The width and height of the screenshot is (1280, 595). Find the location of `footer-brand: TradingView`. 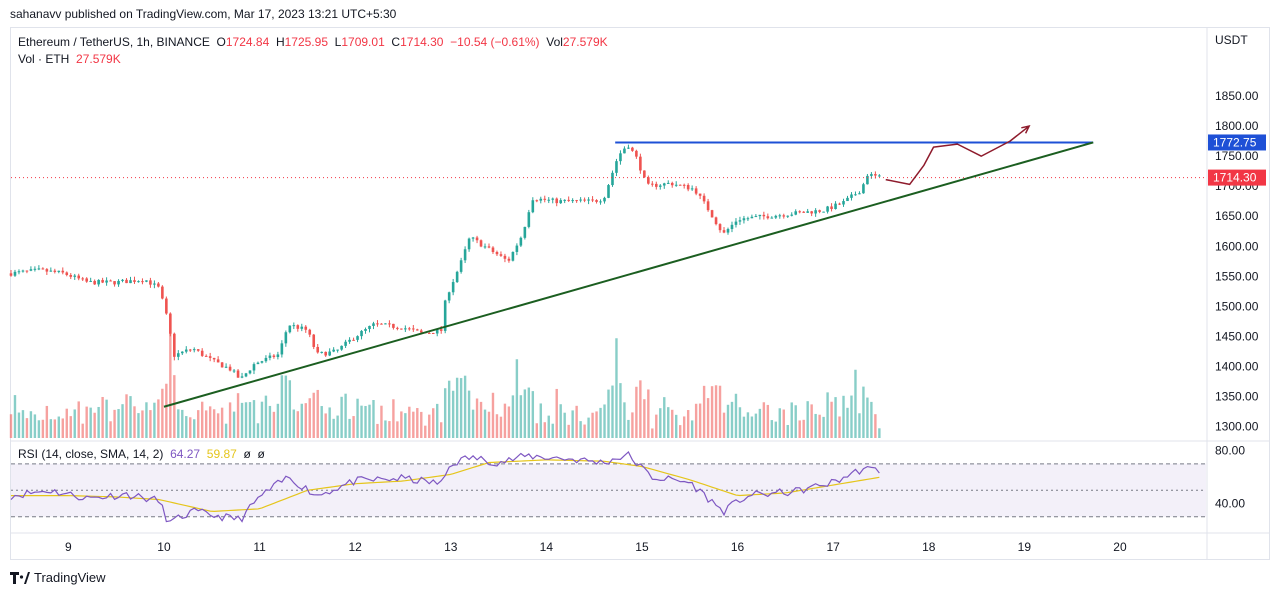

footer-brand: TradingView is located at coordinates (58, 577).